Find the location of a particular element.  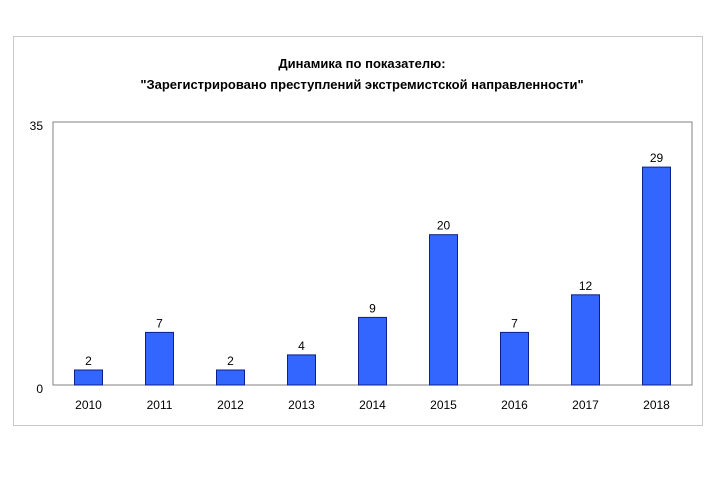

data-label-2015: 20 is located at coordinates (444, 226).